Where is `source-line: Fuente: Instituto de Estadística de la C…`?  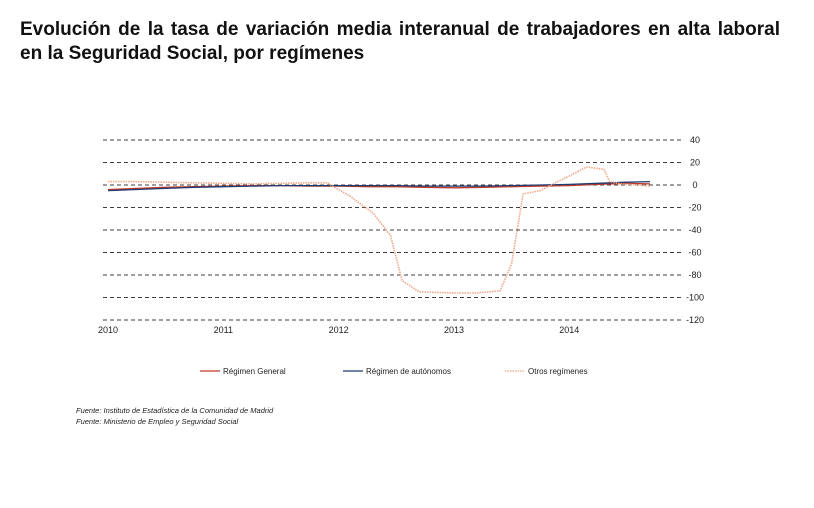 source-line: Fuente: Instituto de Estadística de la C… is located at coordinates (175, 410).